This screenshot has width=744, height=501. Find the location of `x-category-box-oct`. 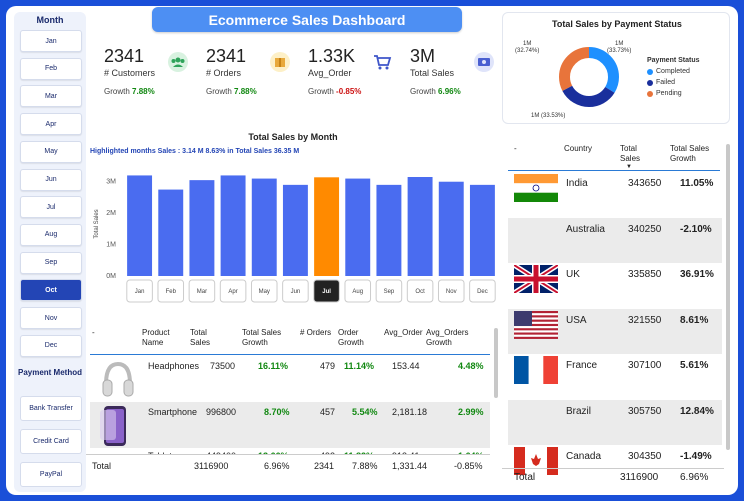

x-category-box-oct is located at coordinates (420, 291).